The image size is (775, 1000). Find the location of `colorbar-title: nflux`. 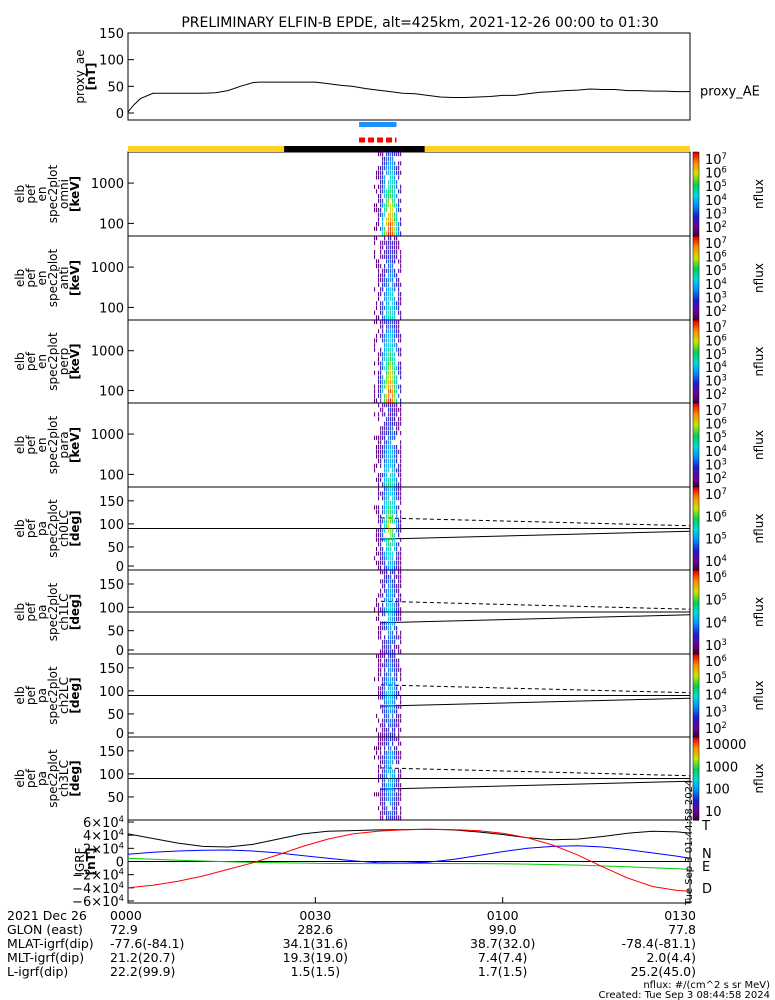

colorbar-title: nflux is located at coordinates (759, 445).